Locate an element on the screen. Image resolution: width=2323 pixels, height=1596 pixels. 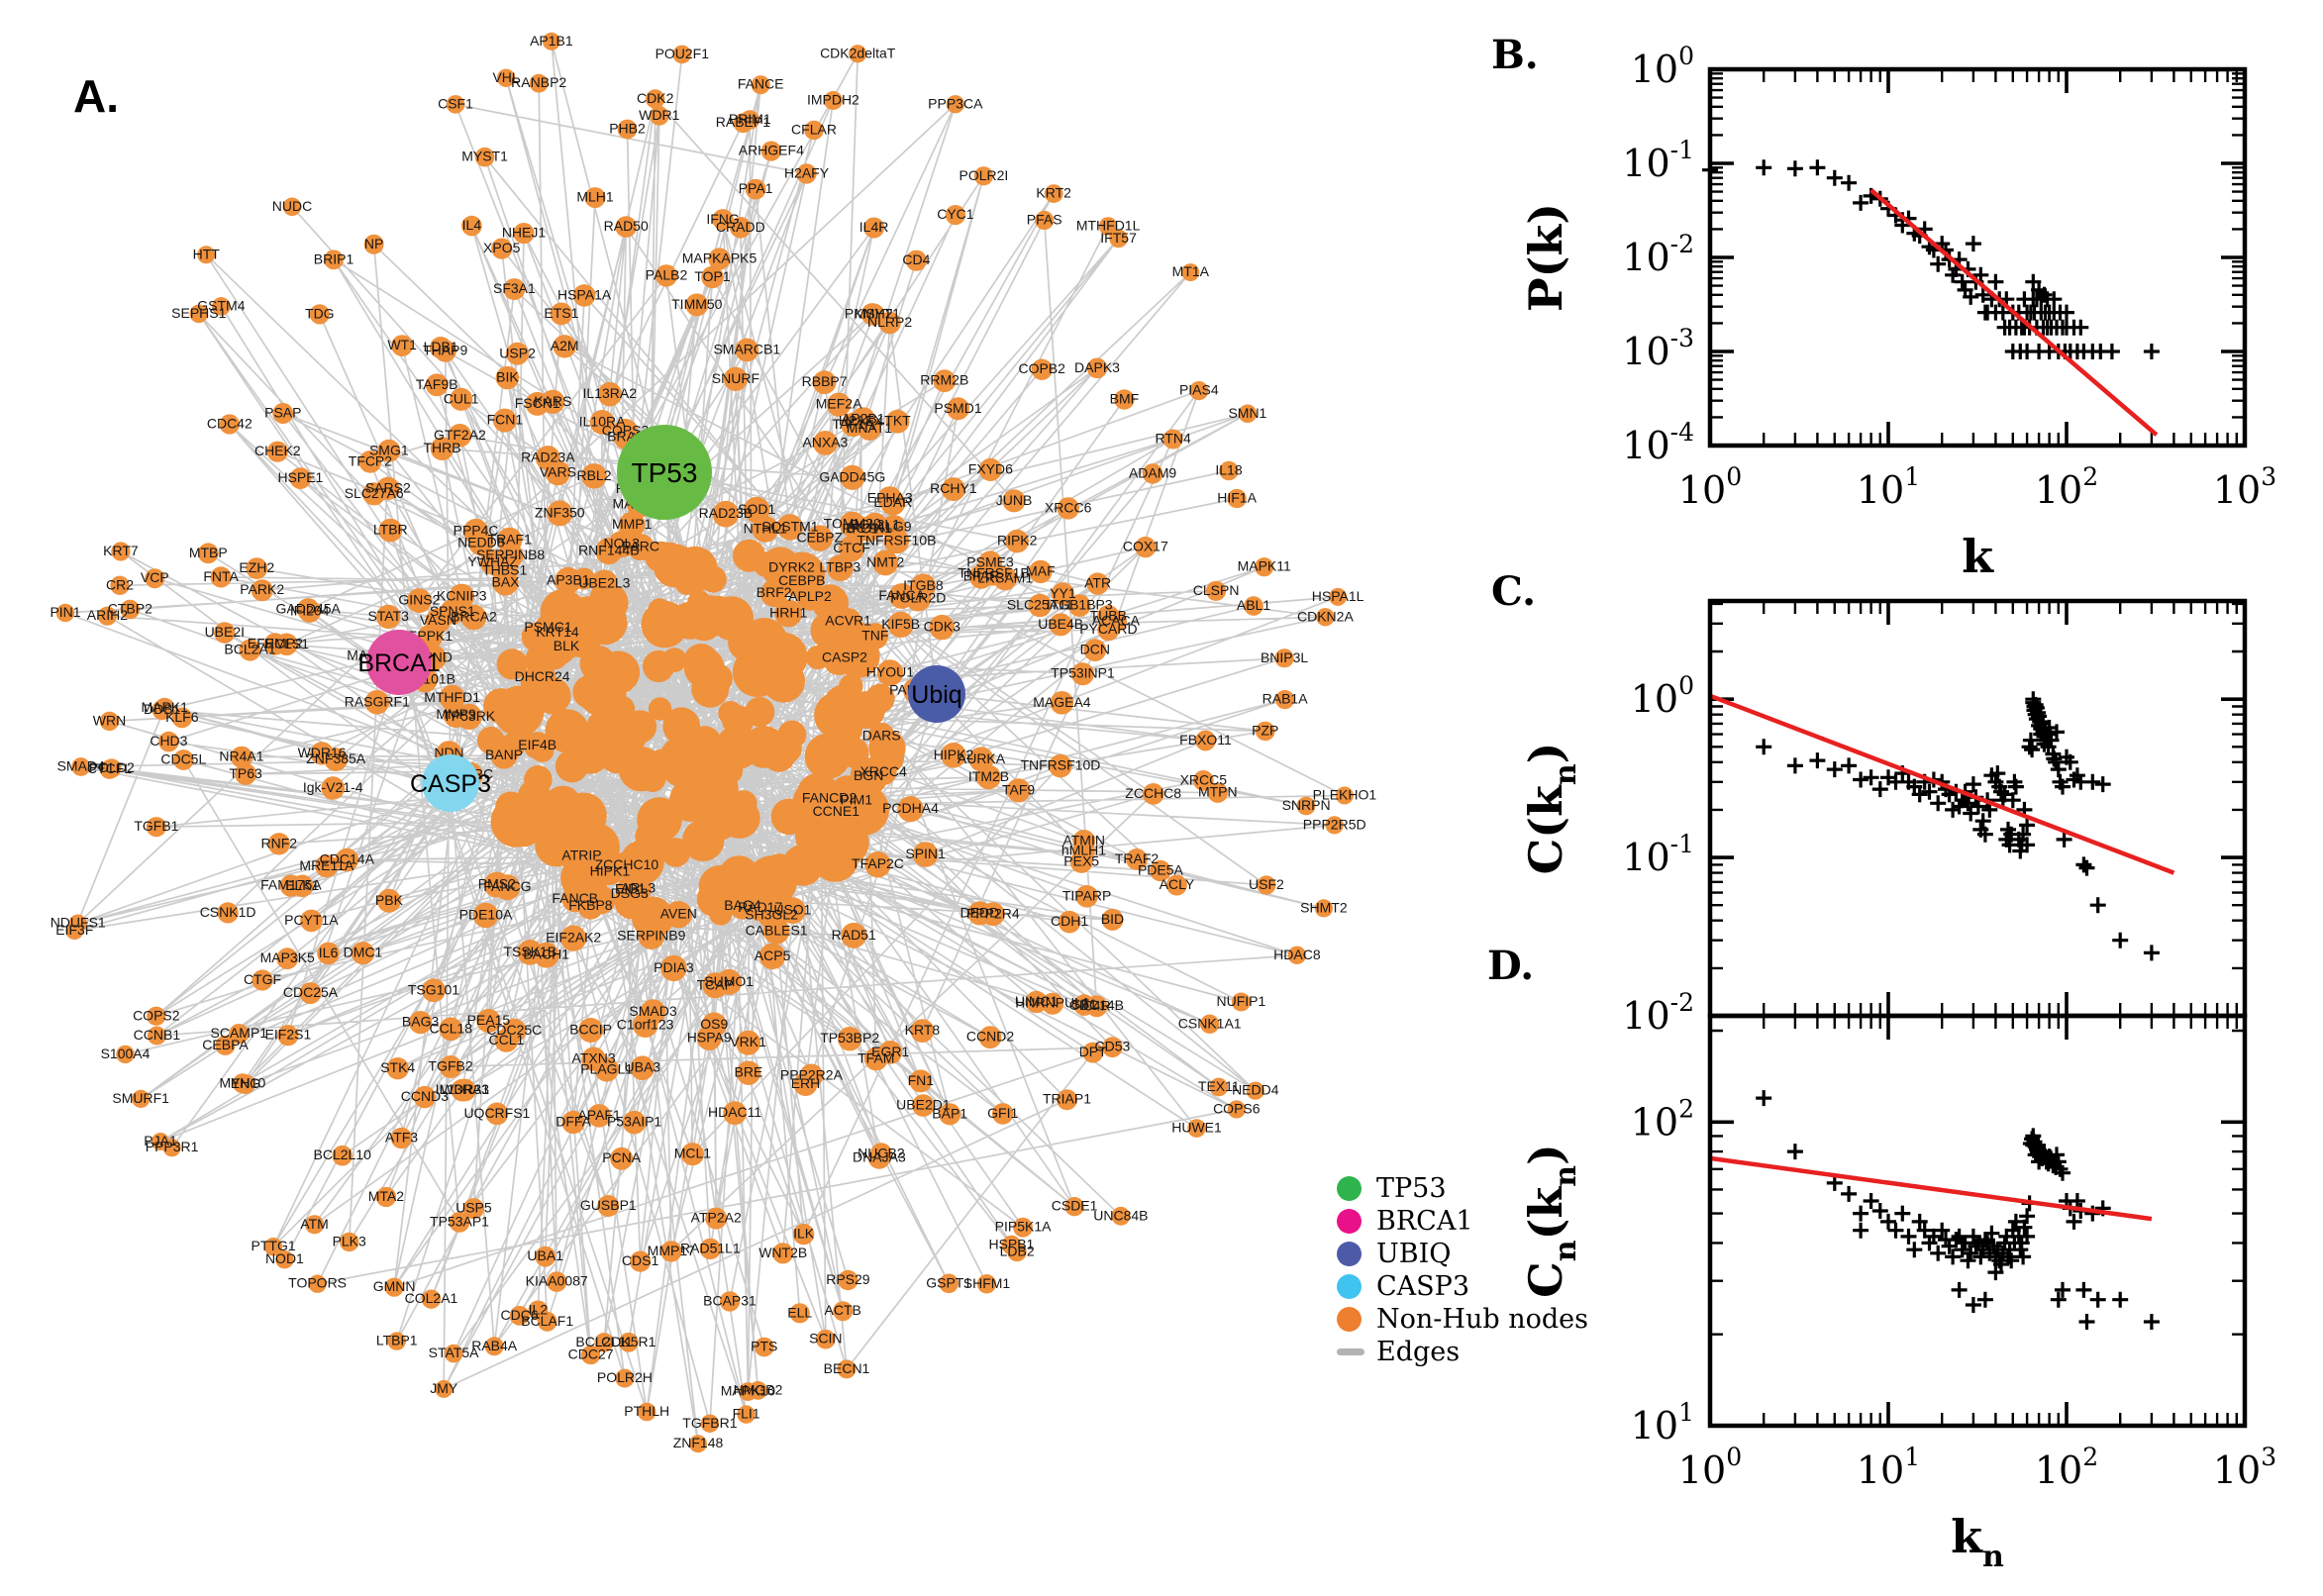
hub-node-brca1: BRCA1 is located at coordinates (399, 662).